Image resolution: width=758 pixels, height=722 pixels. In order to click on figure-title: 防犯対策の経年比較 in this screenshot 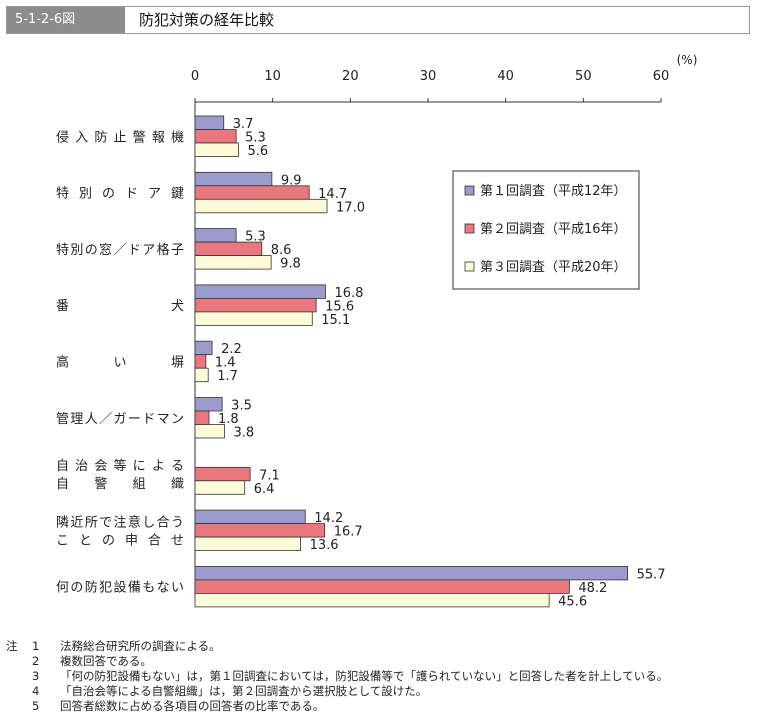, I will do `click(207, 20)`.